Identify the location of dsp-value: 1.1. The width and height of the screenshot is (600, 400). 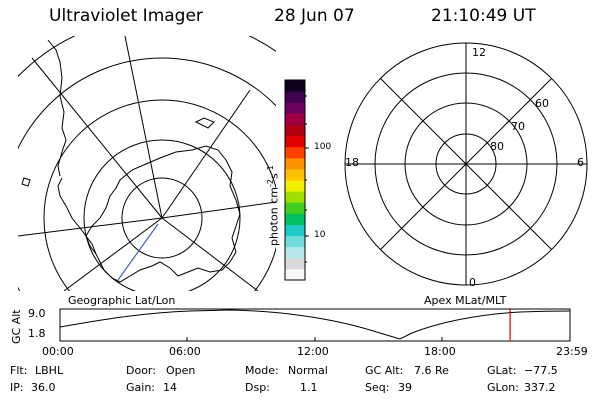
(309, 387).